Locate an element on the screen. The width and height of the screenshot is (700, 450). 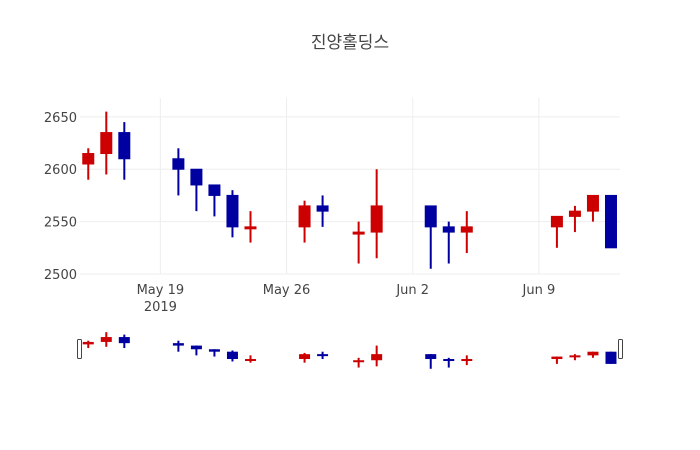
chart-title: 진양홀딩스 is located at coordinates (350, 43).